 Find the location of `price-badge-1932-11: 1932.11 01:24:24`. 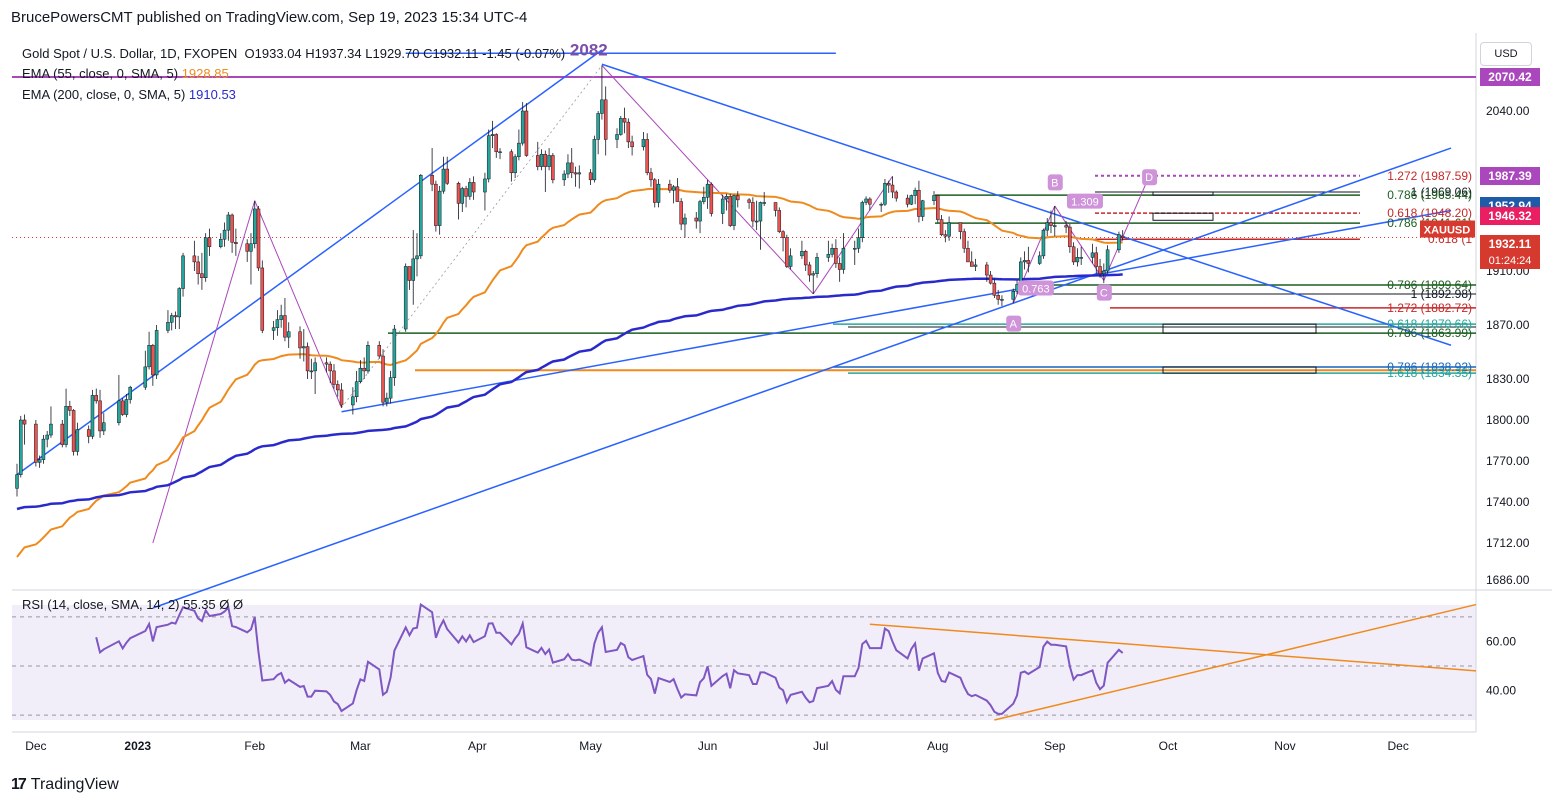

price-badge-1932-11: 1932.11 01:24:24 is located at coordinates (1510, 252).